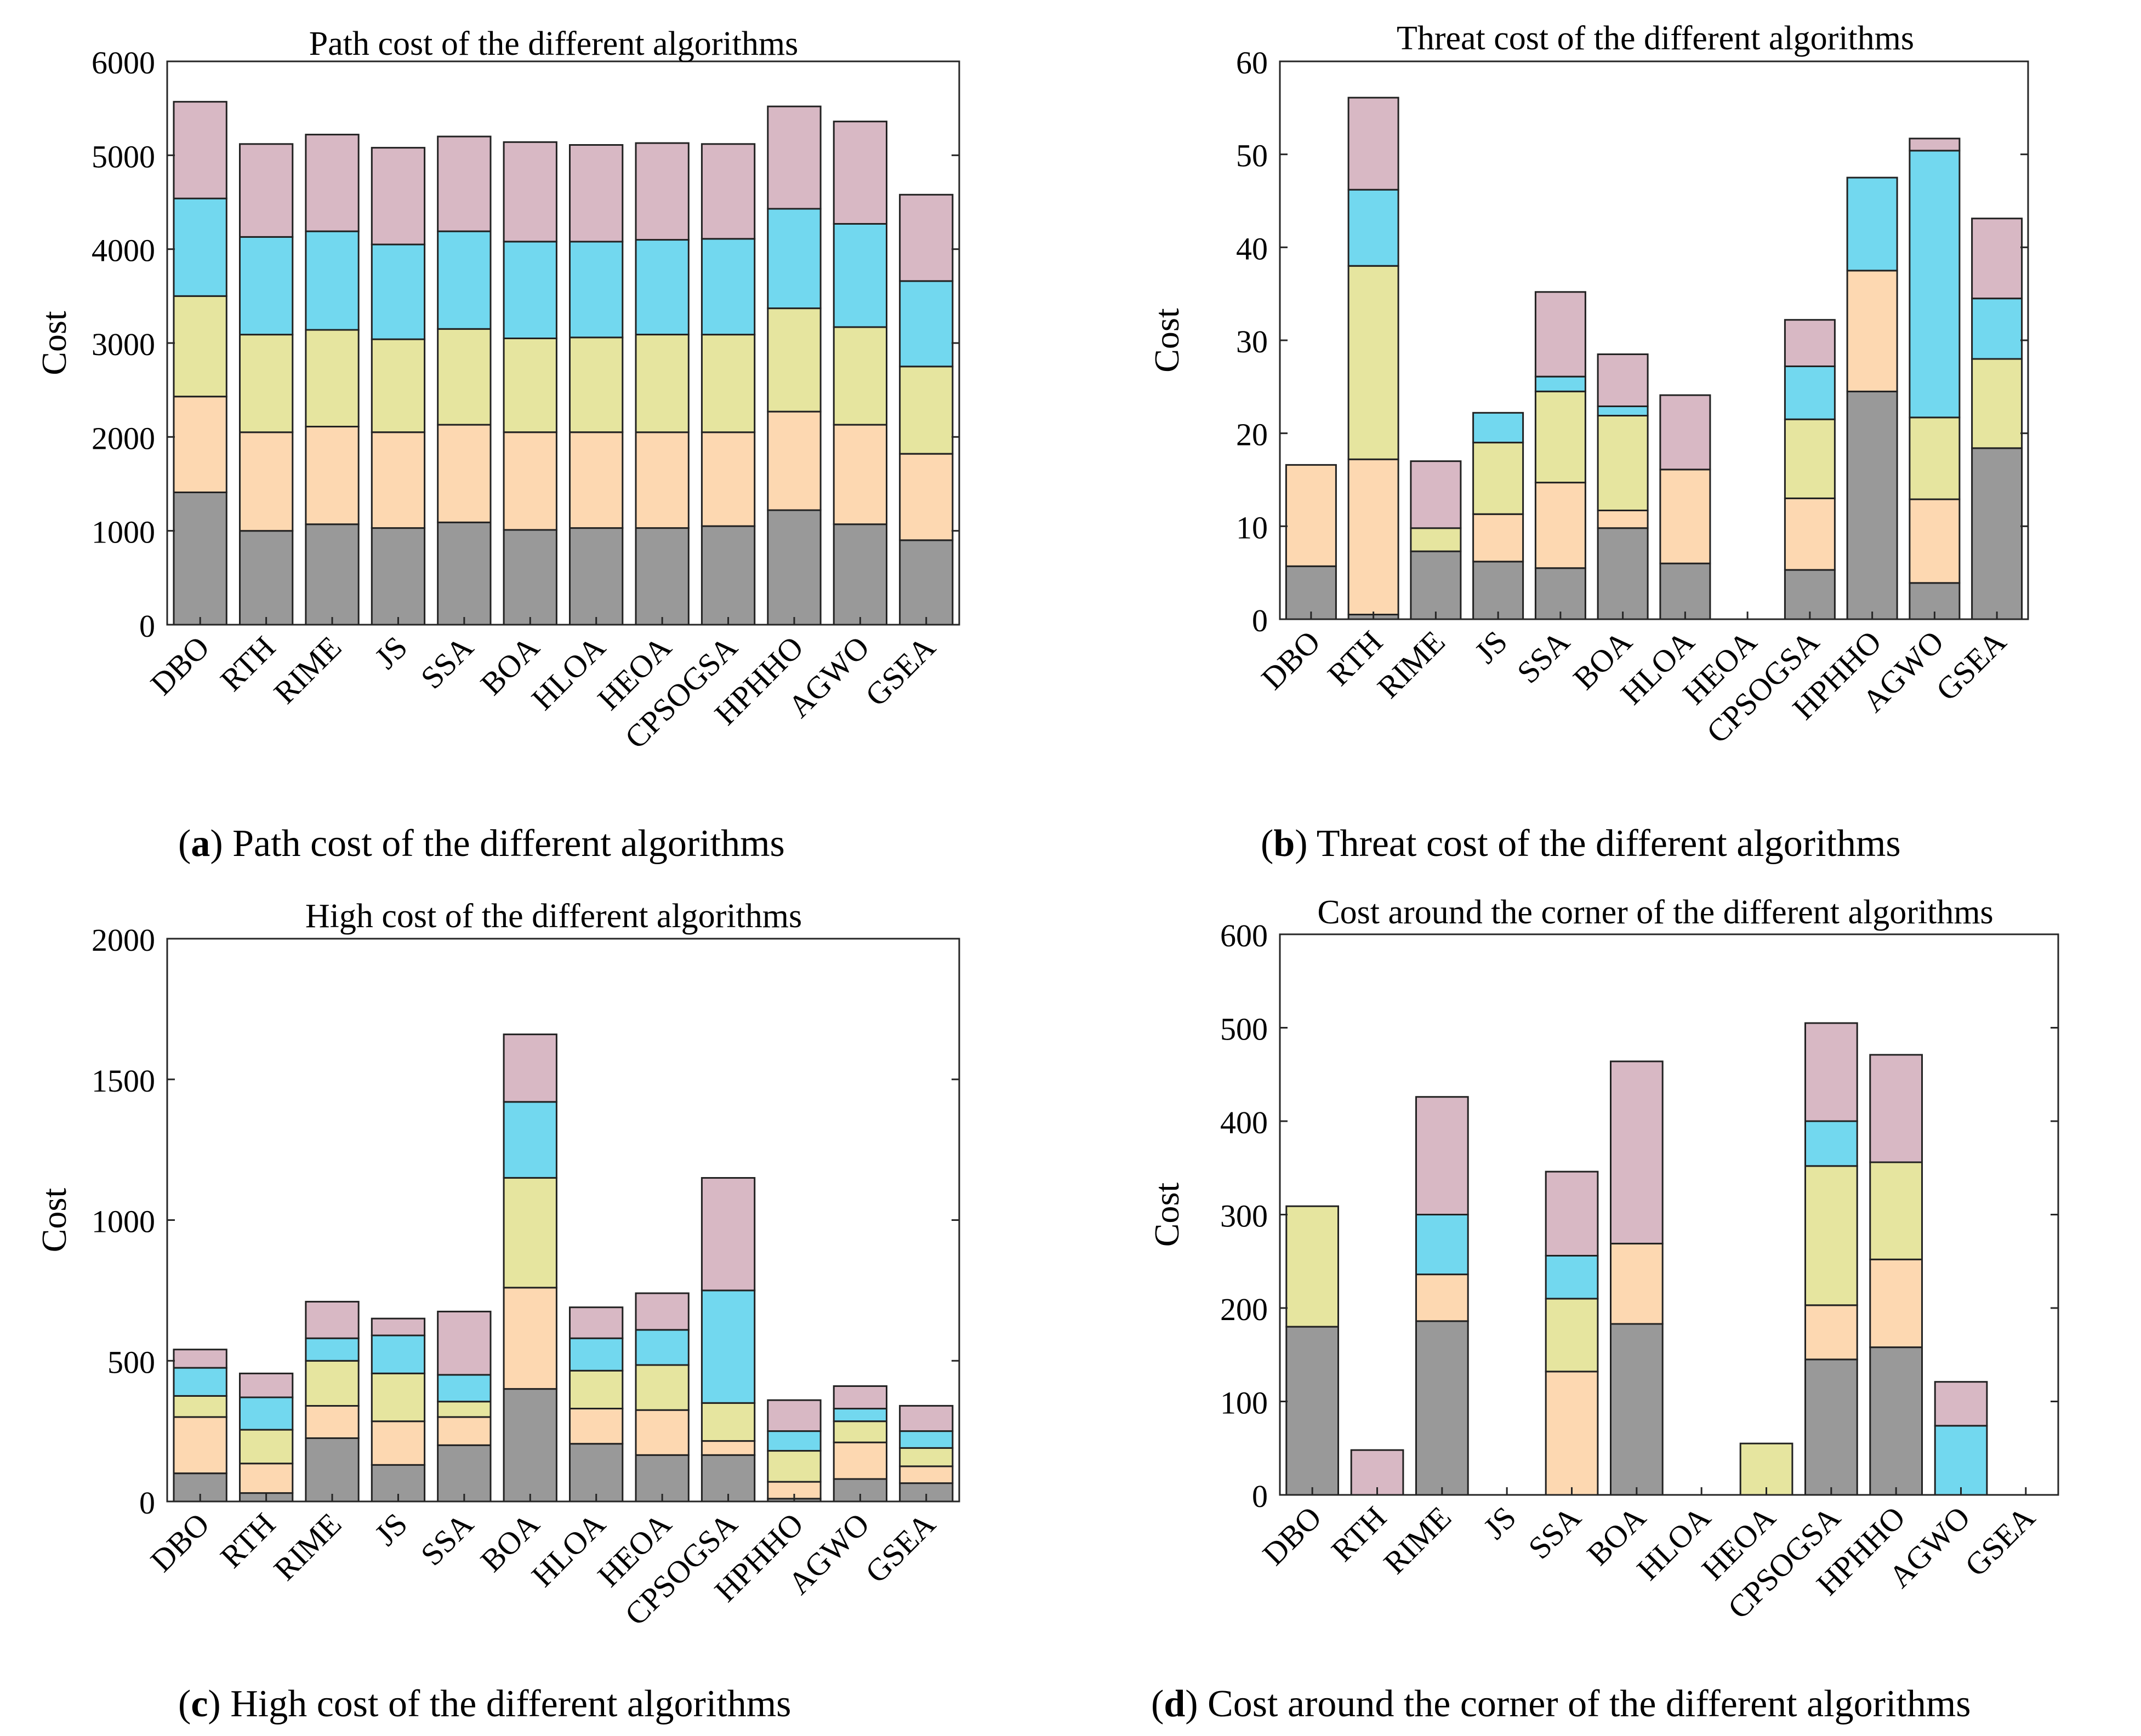  I want to click on bar-boa-seg2, so click(530, 481).